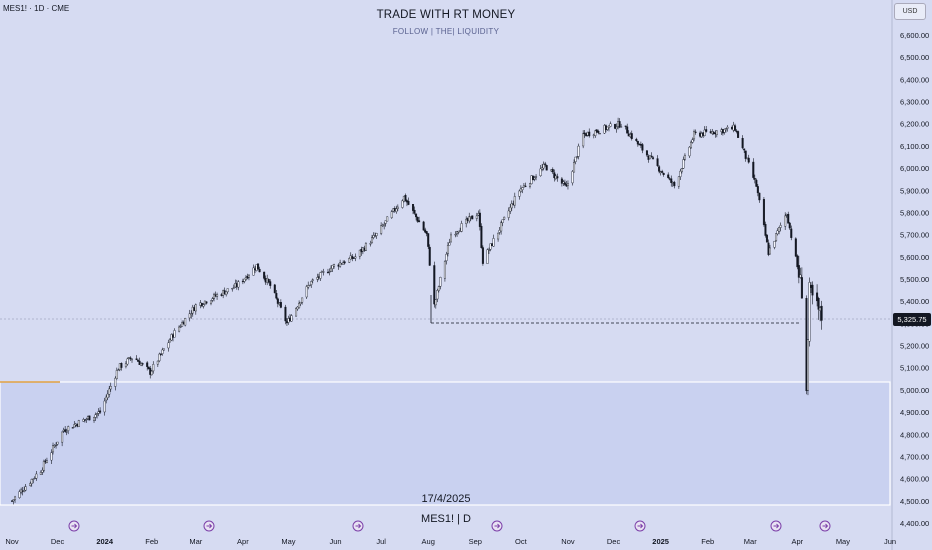  Describe the element at coordinates (914, 346) in the screenshot. I see `y-tick-label: 5,200.00` at that location.